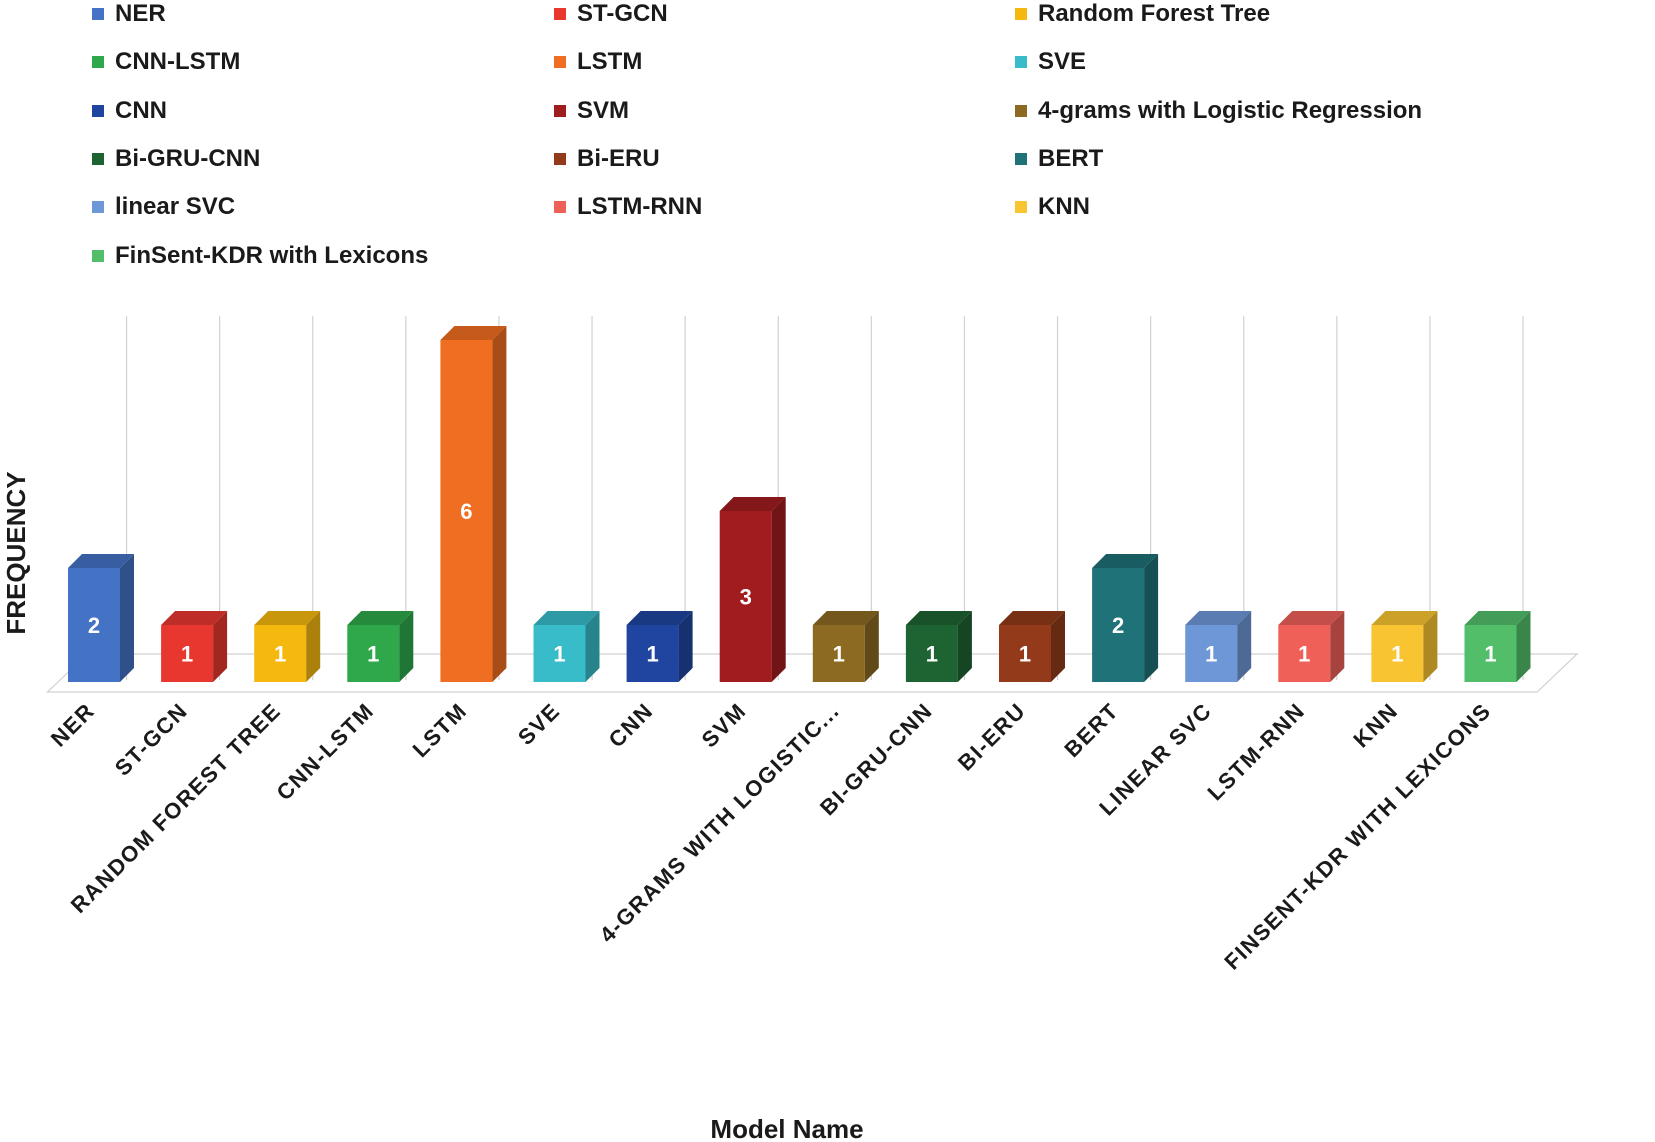  Describe the element at coordinates (610, 62) in the screenshot. I see `legend-label: LSTM` at that location.